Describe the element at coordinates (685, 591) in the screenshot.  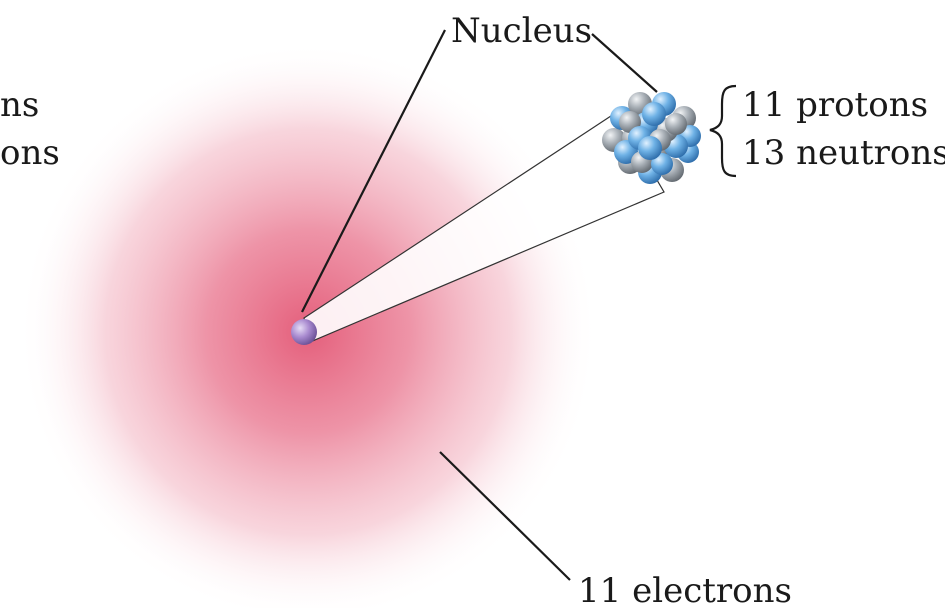
I see `electrons-label: 11 electrons` at that location.